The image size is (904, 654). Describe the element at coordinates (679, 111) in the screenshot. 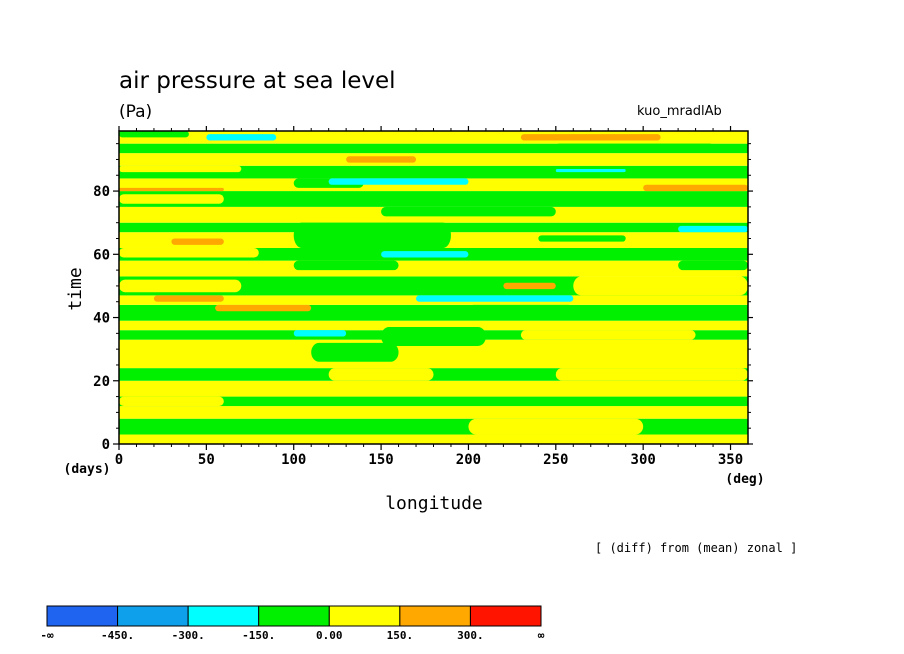

I see `experiment-name: kuo_mradlAb` at that location.